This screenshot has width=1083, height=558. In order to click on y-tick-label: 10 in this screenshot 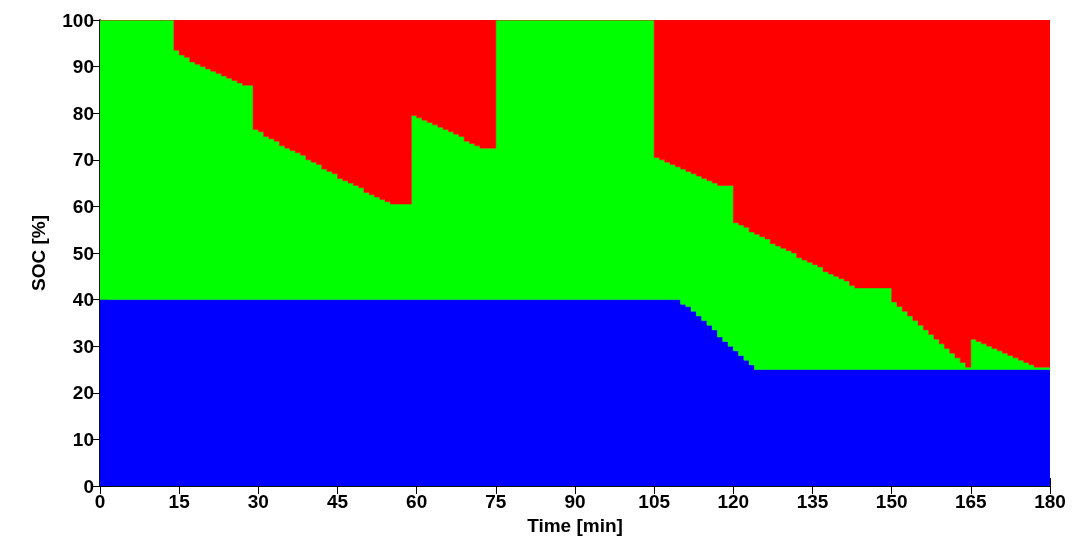, I will do `click(83, 439)`.